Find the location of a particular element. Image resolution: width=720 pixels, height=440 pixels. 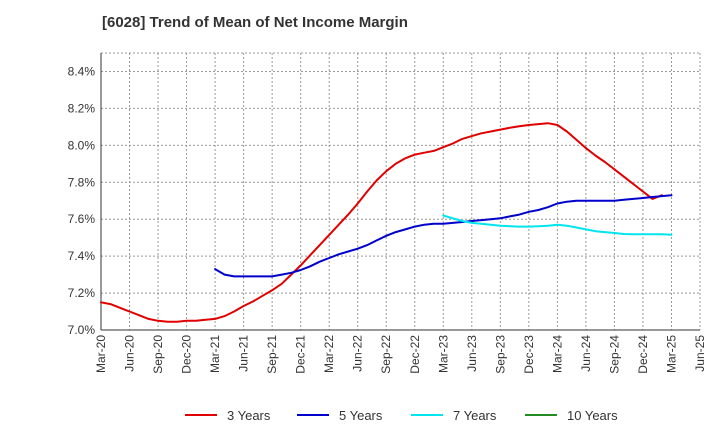

legend-item: 3 Years is located at coordinates (227, 415).